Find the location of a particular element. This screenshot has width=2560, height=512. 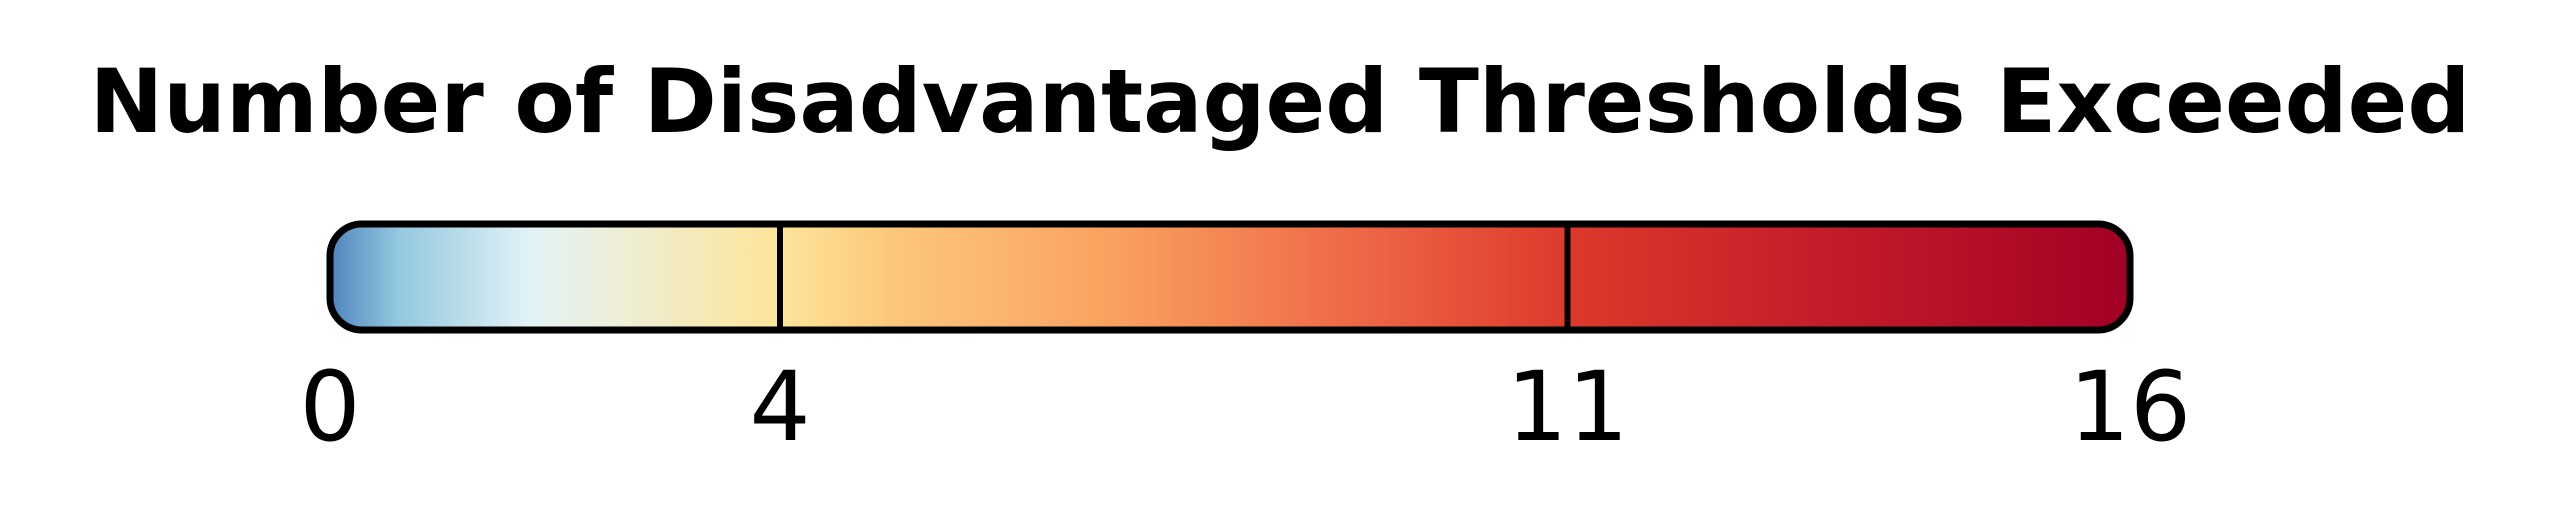

colorbar-fill is located at coordinates (1230, 277).